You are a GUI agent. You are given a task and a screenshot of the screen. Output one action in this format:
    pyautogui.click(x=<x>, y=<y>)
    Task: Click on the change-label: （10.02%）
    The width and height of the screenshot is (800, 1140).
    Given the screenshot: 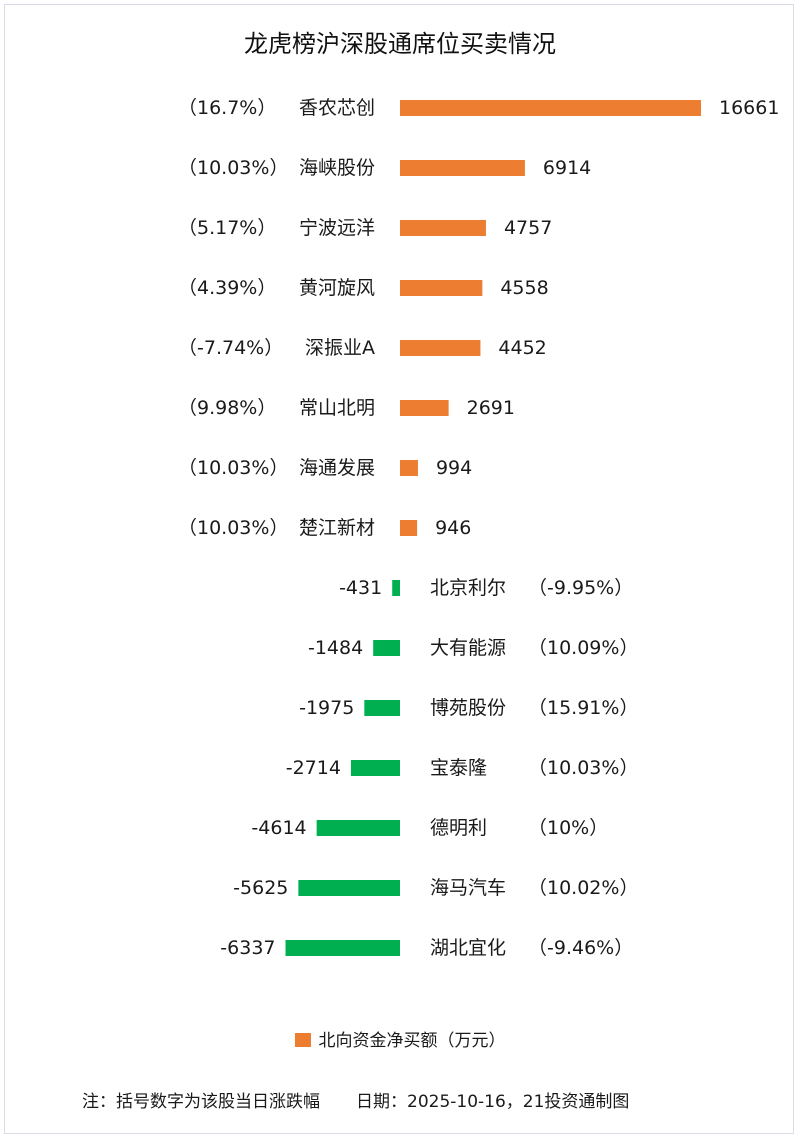 What is the action you would take?
    pyautogui.click(x=583, y=888)
    